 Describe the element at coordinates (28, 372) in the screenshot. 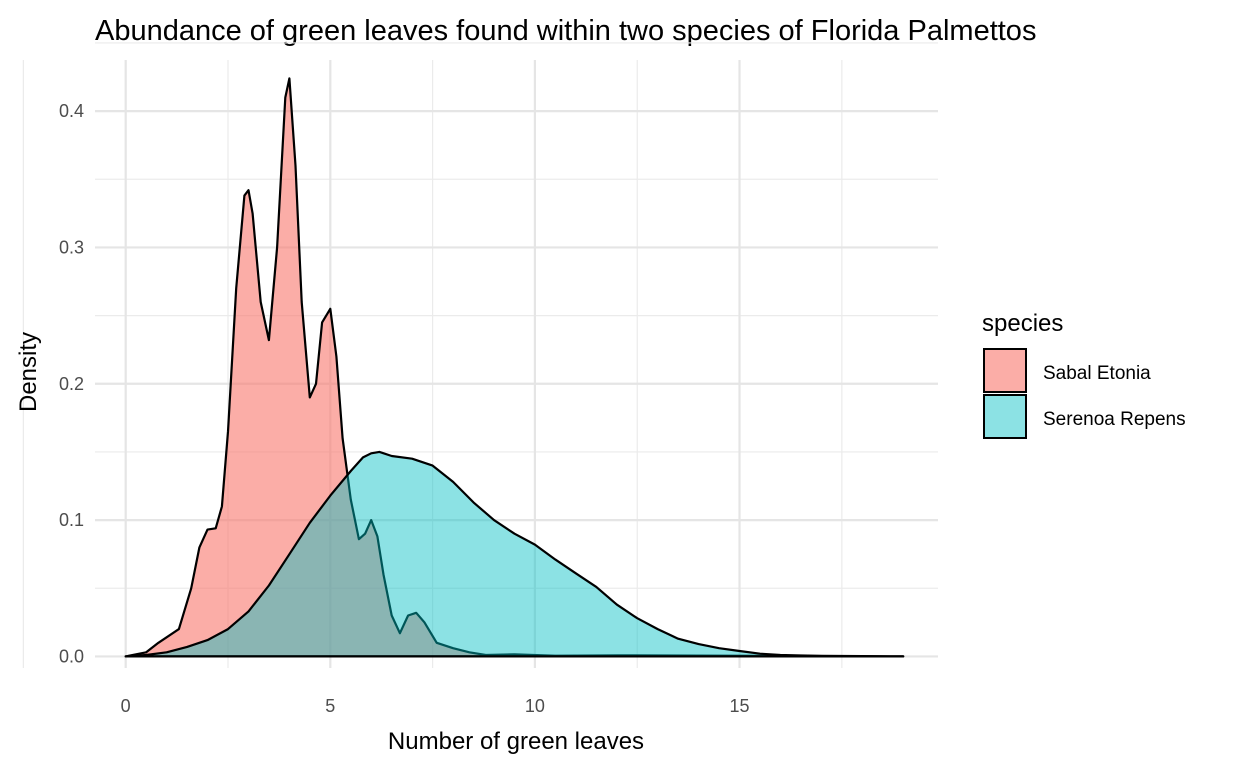

I see `y-axis-title: Density` at that location.